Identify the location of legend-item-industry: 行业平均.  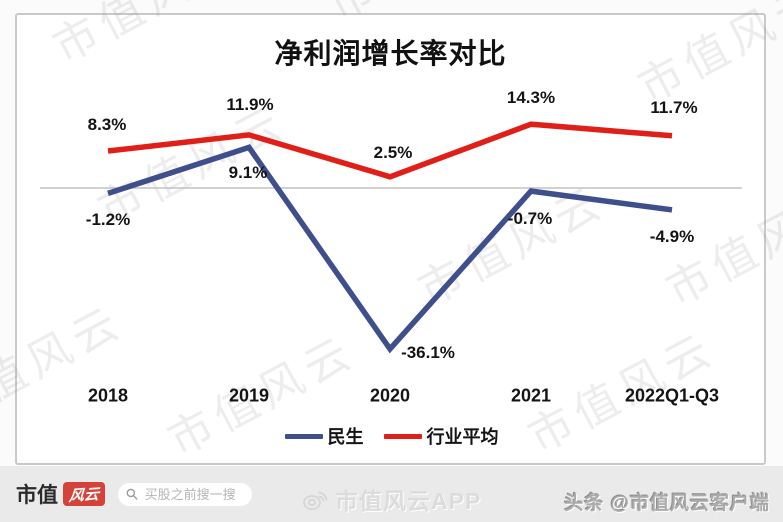
(441, 436).